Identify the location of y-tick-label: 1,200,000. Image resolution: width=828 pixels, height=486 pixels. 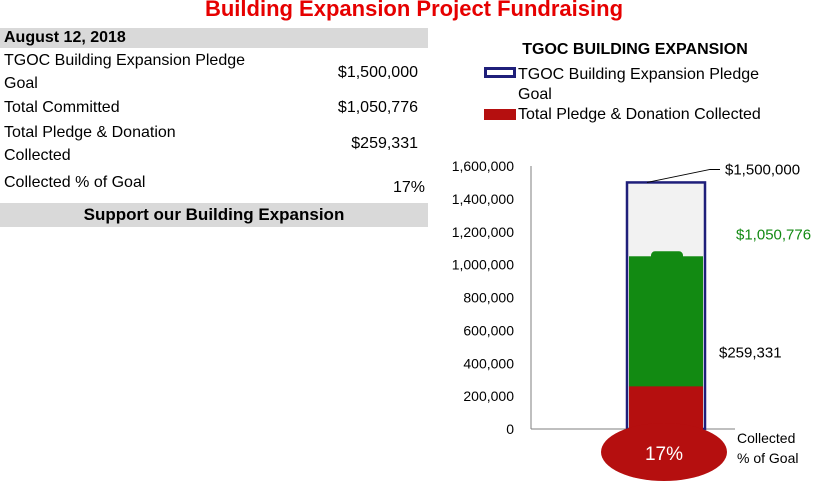
(483, 232).